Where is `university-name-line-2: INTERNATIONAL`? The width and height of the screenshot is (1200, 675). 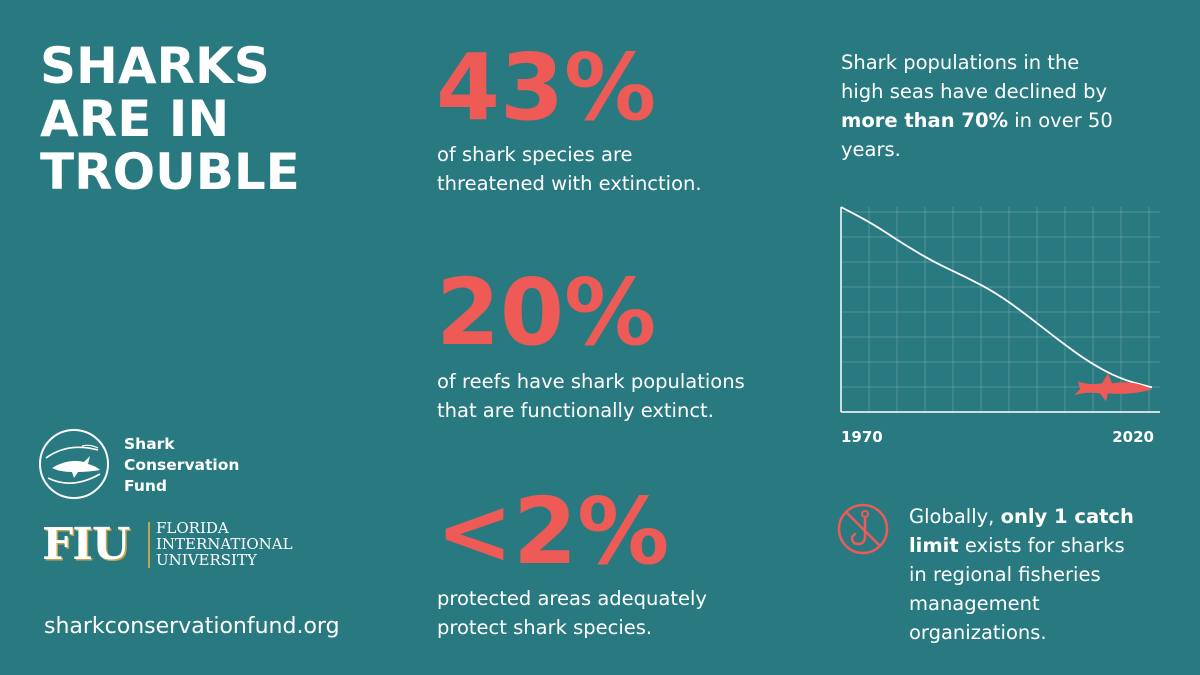 university-name-line-2: INTERNATIONAL is located at coordinates (224, 544).